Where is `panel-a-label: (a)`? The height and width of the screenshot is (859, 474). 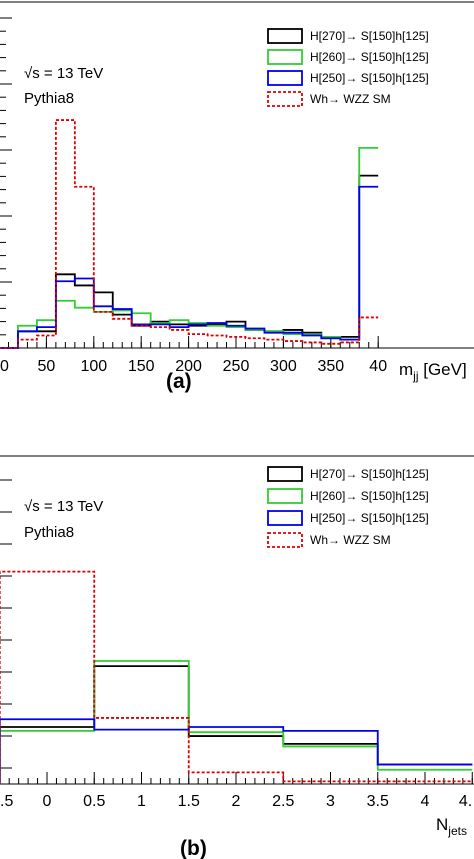 panel-a-label: (a) is located at coordinates (179, 381).